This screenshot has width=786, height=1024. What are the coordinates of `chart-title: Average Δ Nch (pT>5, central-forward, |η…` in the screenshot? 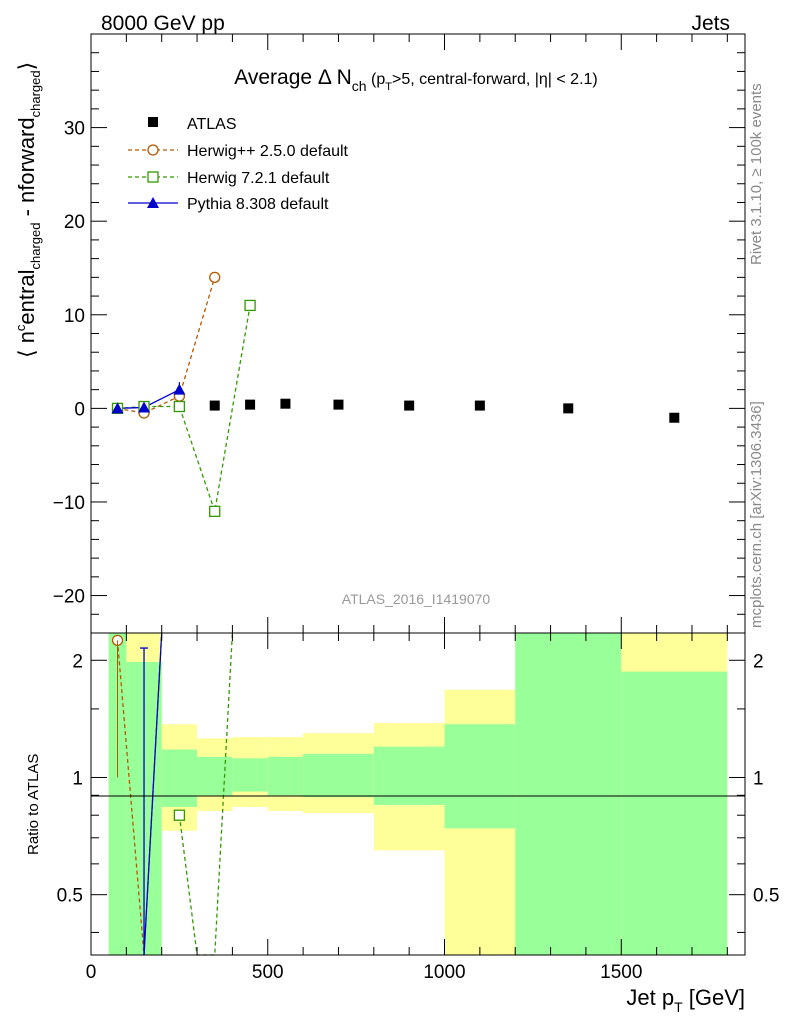 It's located at (416, 80).